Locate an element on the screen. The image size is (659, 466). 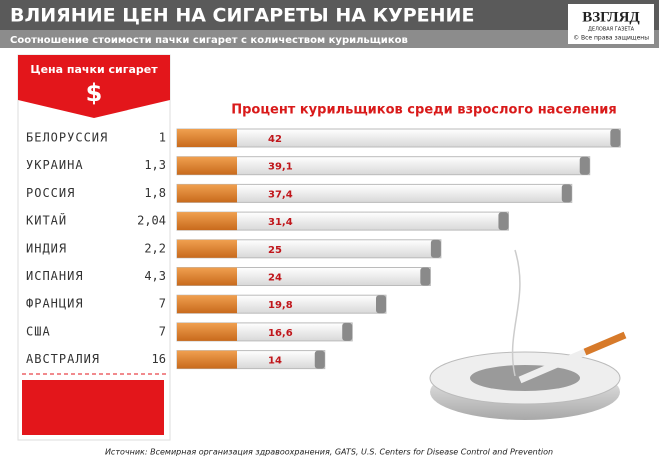
ashtray is located at coordinates (528, 334).